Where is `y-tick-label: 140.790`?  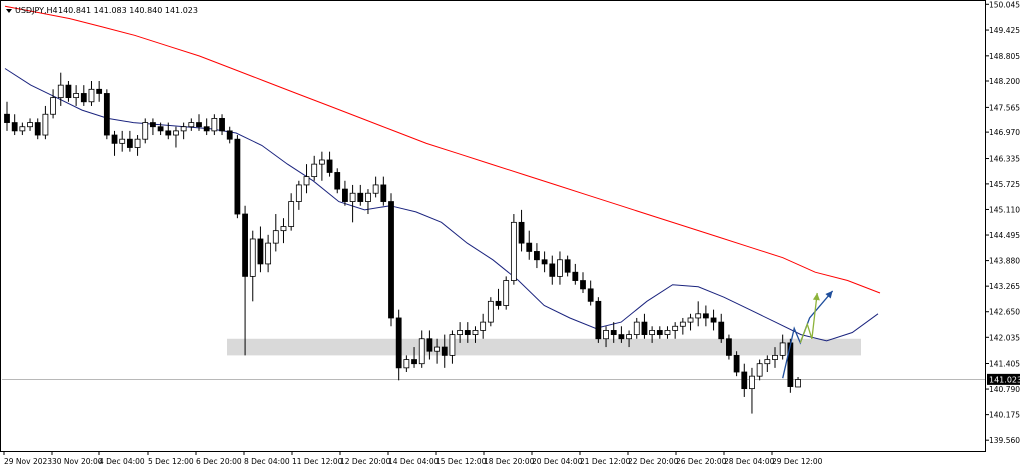 y-tick-label: 140.790 is located at coordinates (1004, 389).